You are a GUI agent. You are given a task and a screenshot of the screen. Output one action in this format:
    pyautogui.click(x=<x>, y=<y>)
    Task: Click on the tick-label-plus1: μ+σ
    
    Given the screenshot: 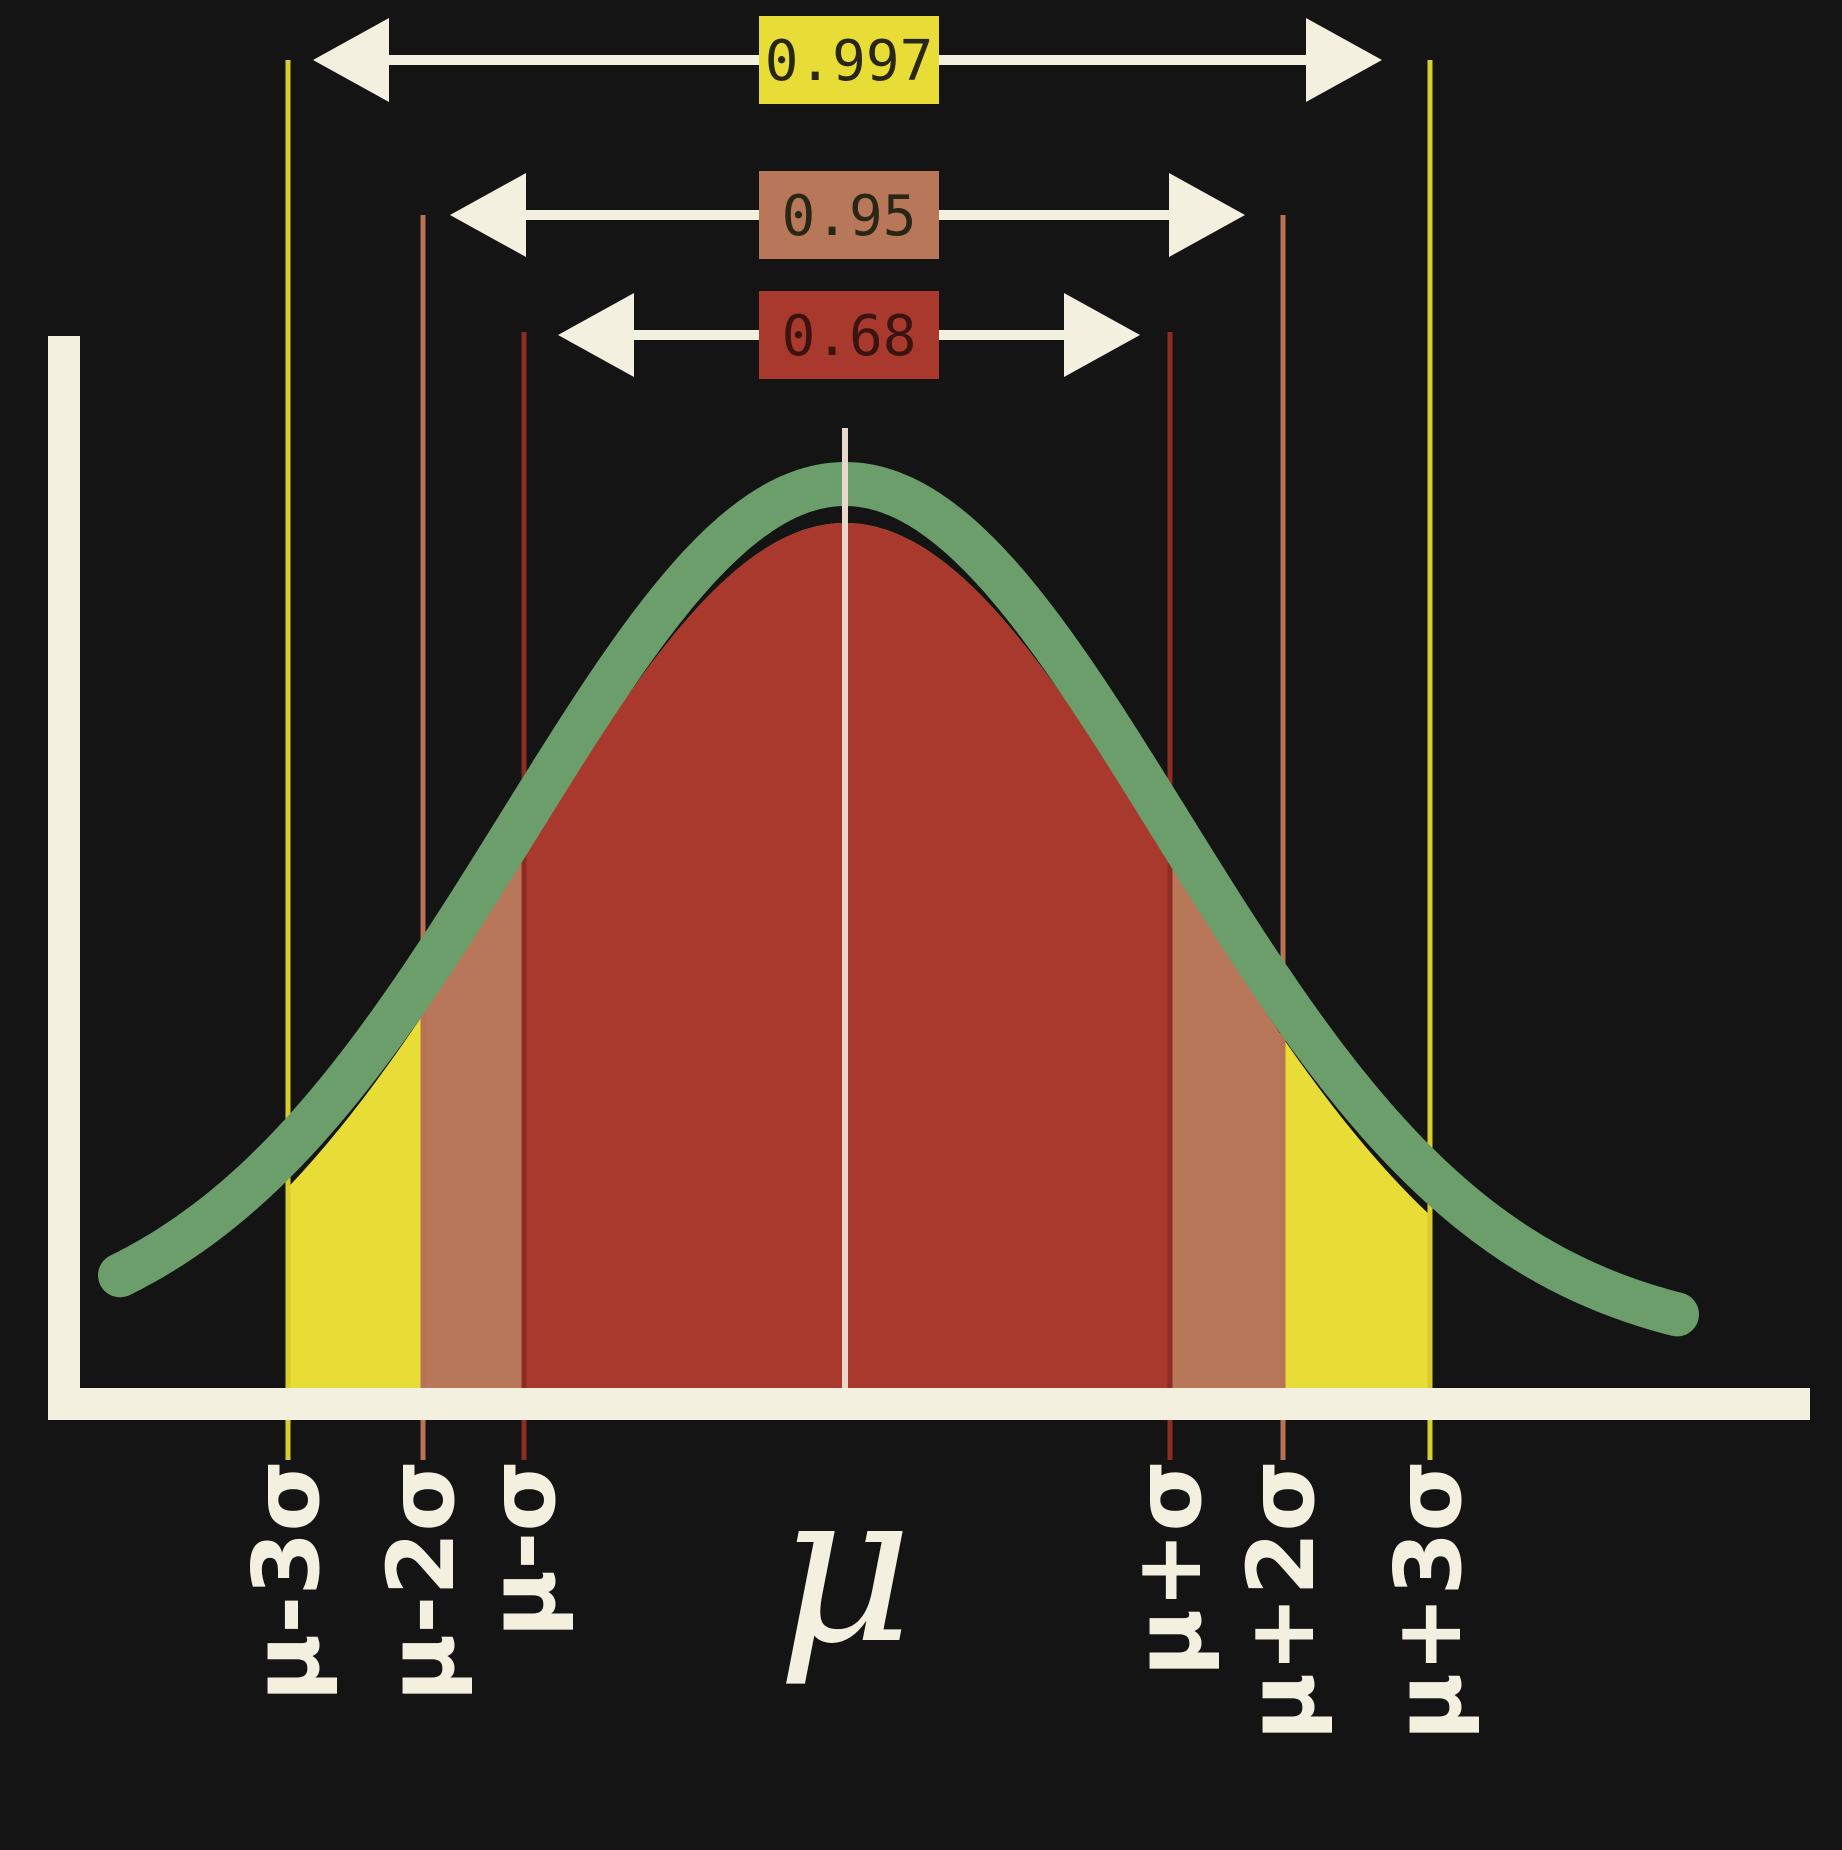 What is the action you would take?
    pyautogui.click(x=1168, y=1568)
    